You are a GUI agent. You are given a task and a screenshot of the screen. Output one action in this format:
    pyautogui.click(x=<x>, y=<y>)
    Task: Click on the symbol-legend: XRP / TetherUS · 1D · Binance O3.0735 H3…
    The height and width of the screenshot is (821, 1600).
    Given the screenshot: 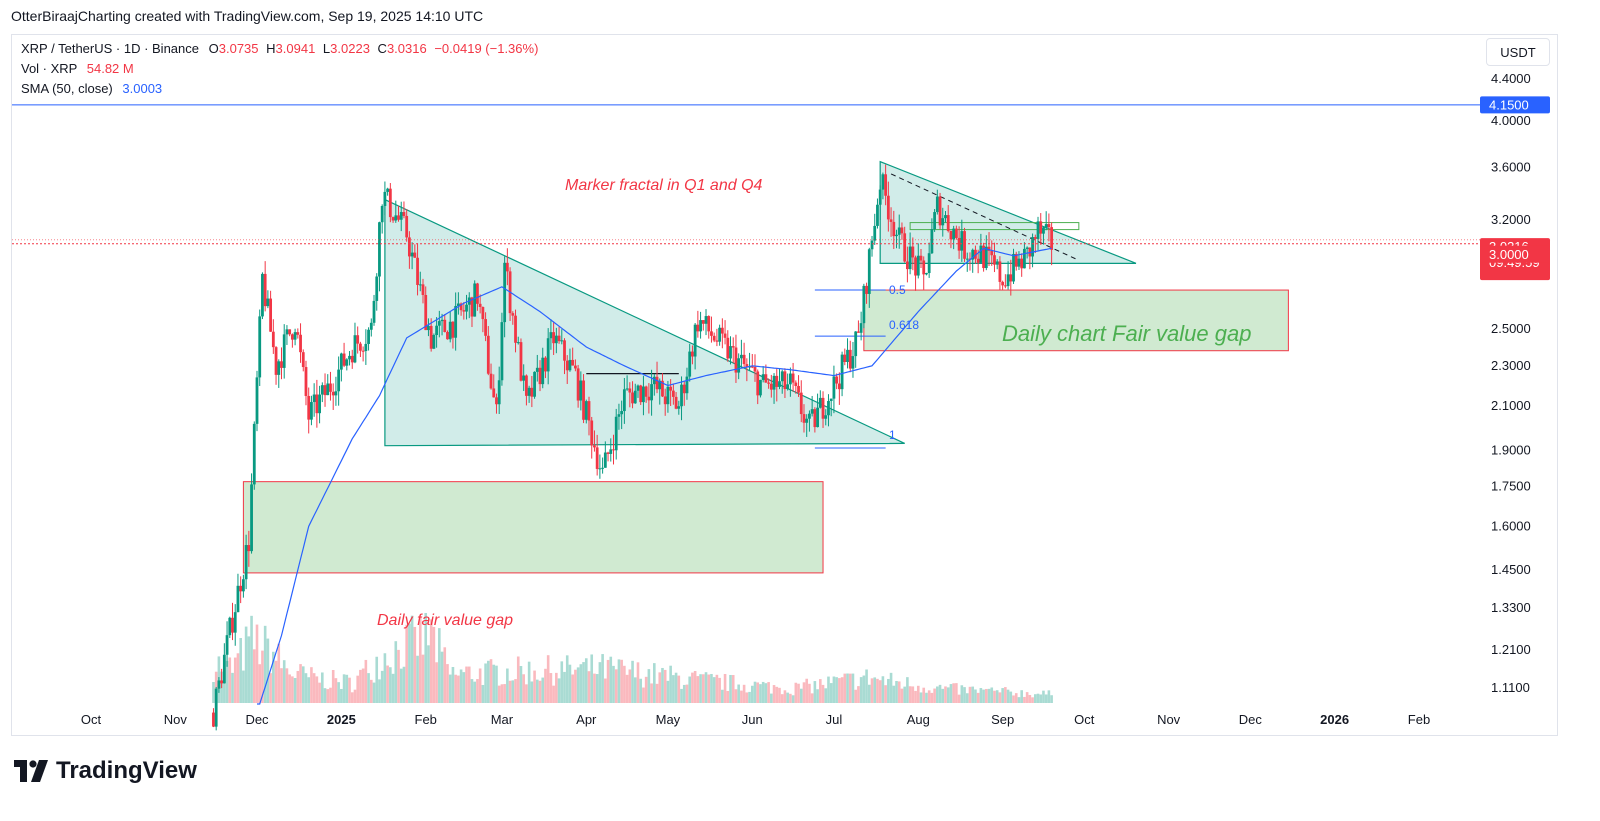 What is the action you would take?
    pyautogui.click(x=279, y=48)
    